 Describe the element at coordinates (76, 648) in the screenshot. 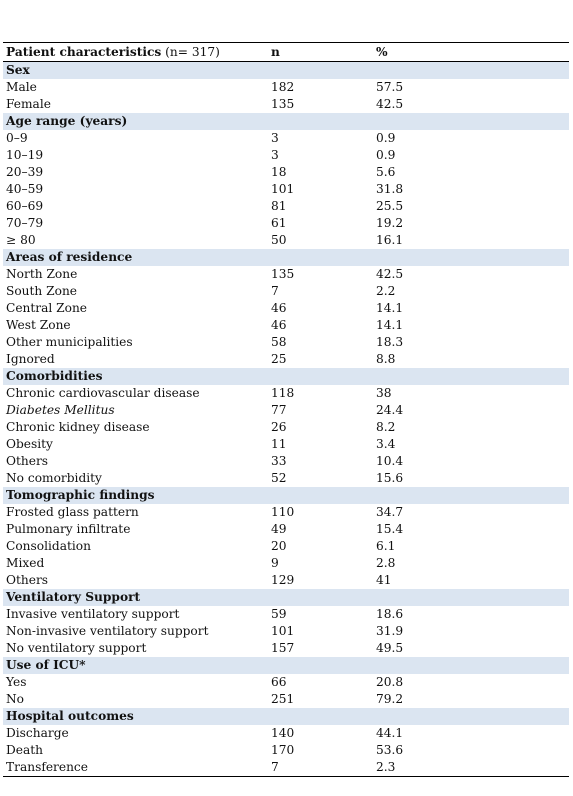

I see `row-label: No ventilatory support` at that location.